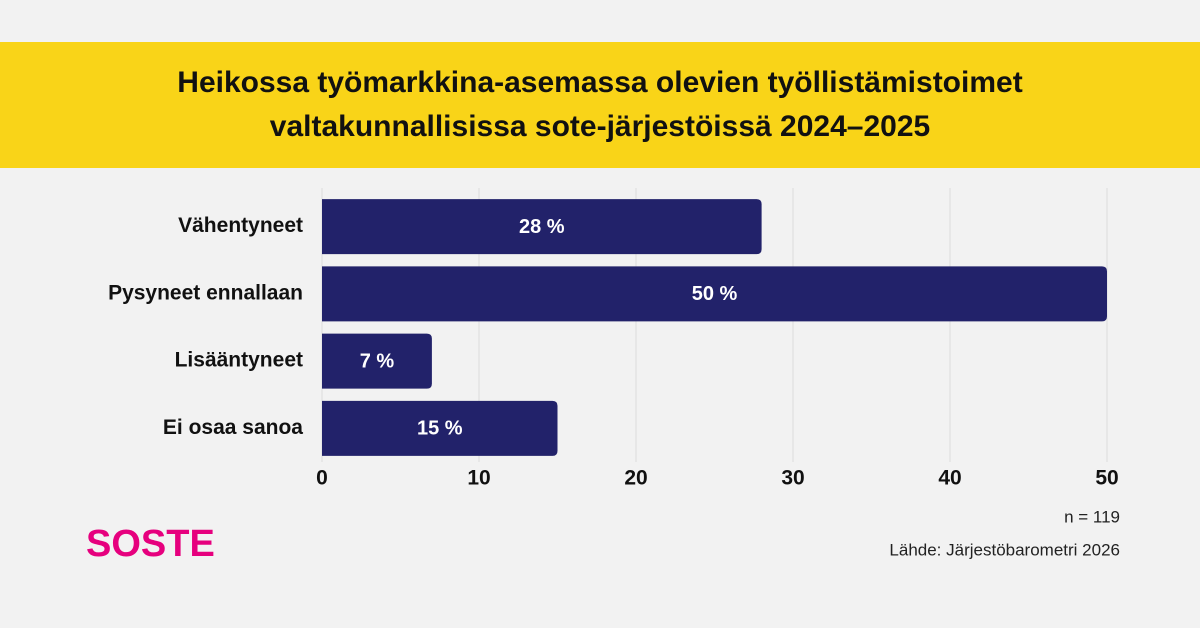 The width and height of the screenshot is (1200, 628). I want to click on y-tick-label: Pysyneet ennallaan, so click(205, 292).